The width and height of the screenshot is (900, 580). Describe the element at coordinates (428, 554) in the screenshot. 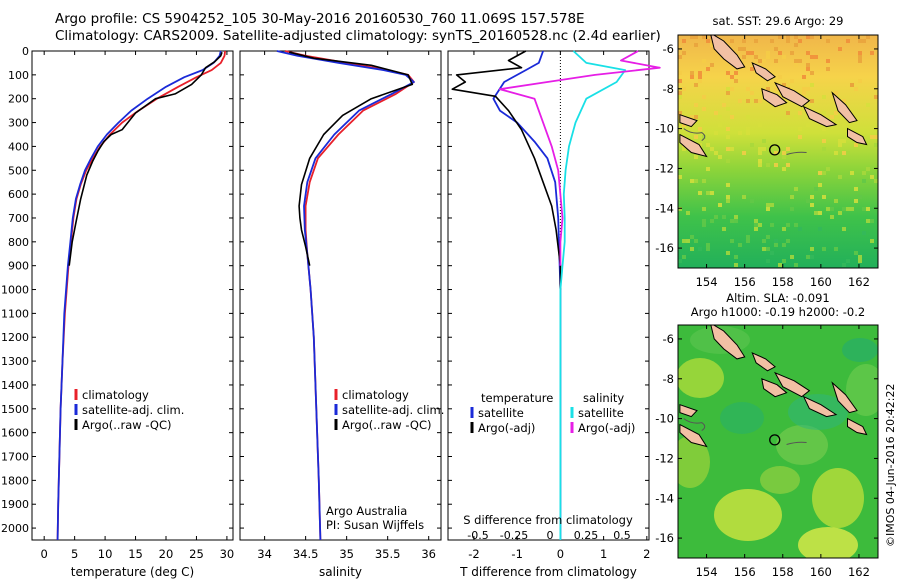

I see `x-tick-label: 36` at that location.